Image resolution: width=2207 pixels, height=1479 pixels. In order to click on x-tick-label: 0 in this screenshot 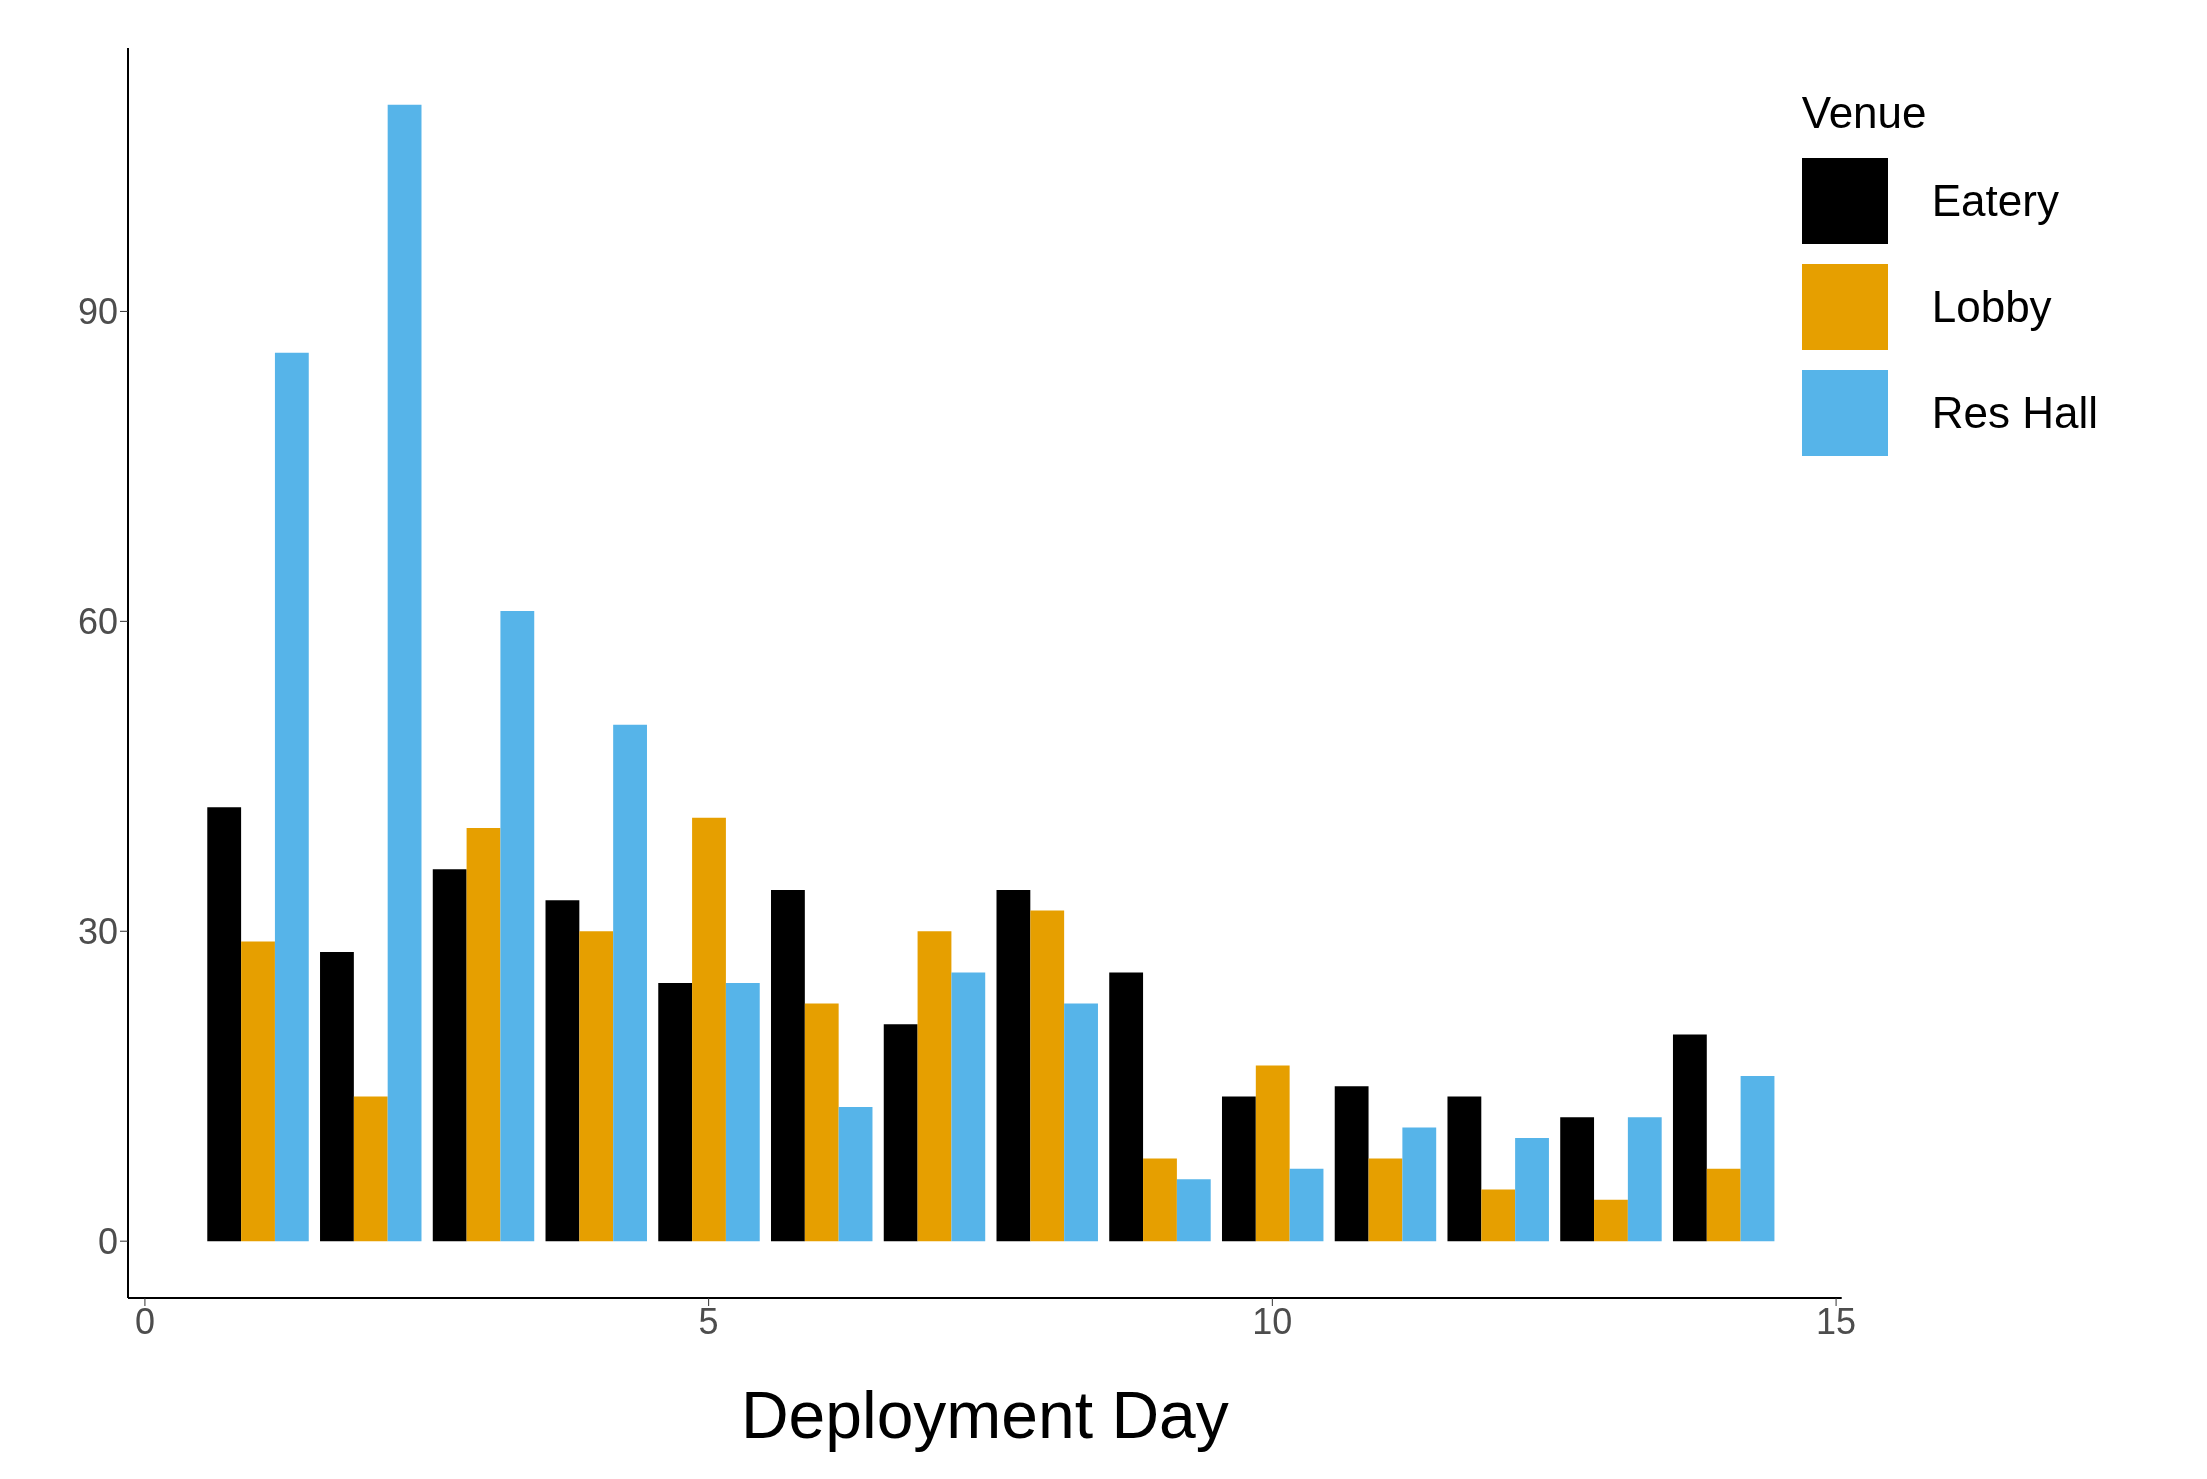, I will do `click(144, 1321)`.